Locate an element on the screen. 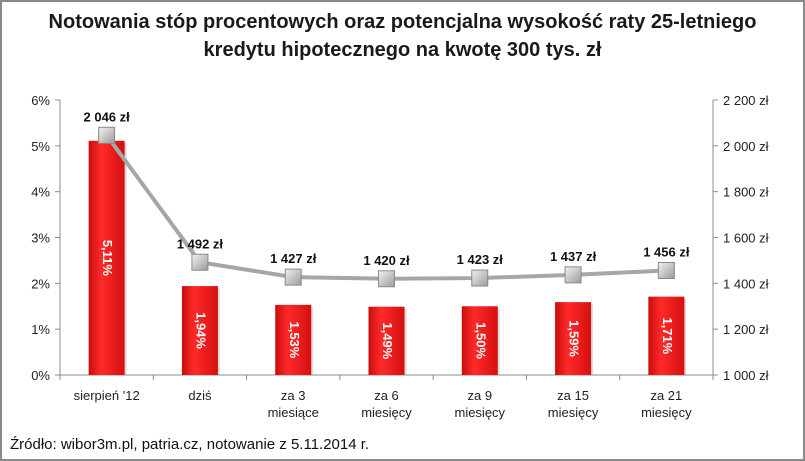 This screenshot has height=461, width=805. line-value-label: 1 427 zł is located at coordinates (293, 258).